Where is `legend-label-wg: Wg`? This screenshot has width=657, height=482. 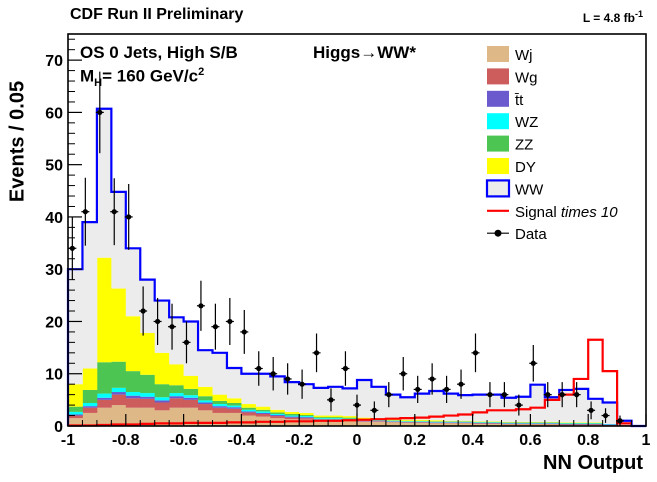 legend-label-wg: Wg is located at coordinates (526, 77).